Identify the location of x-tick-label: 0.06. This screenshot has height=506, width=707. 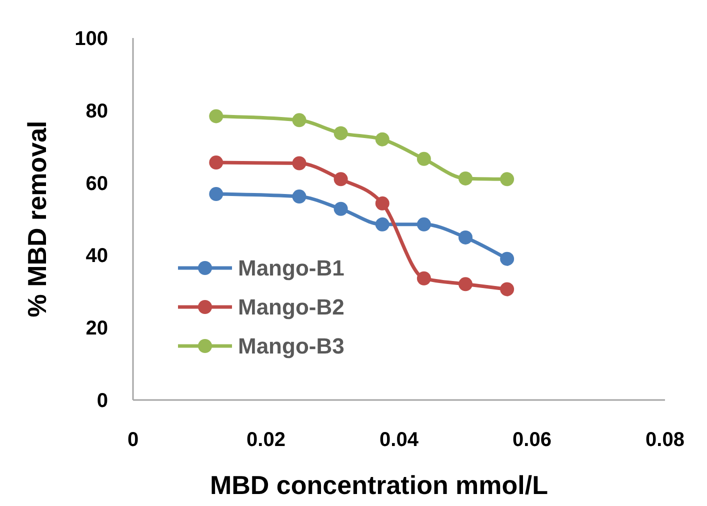
(532, 440).